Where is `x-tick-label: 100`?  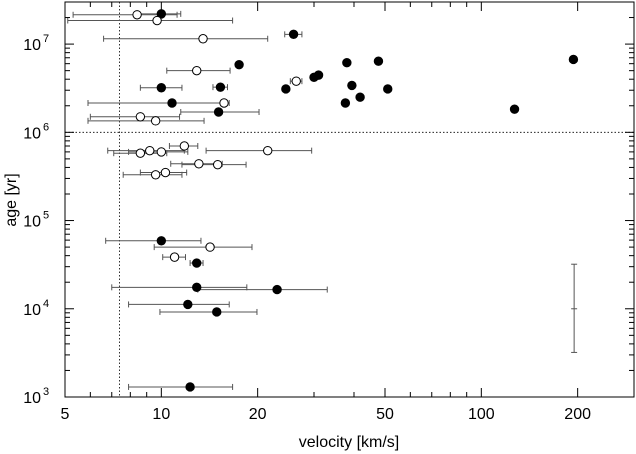 x-tick-label: 100 is located at coordinates (481, 414).